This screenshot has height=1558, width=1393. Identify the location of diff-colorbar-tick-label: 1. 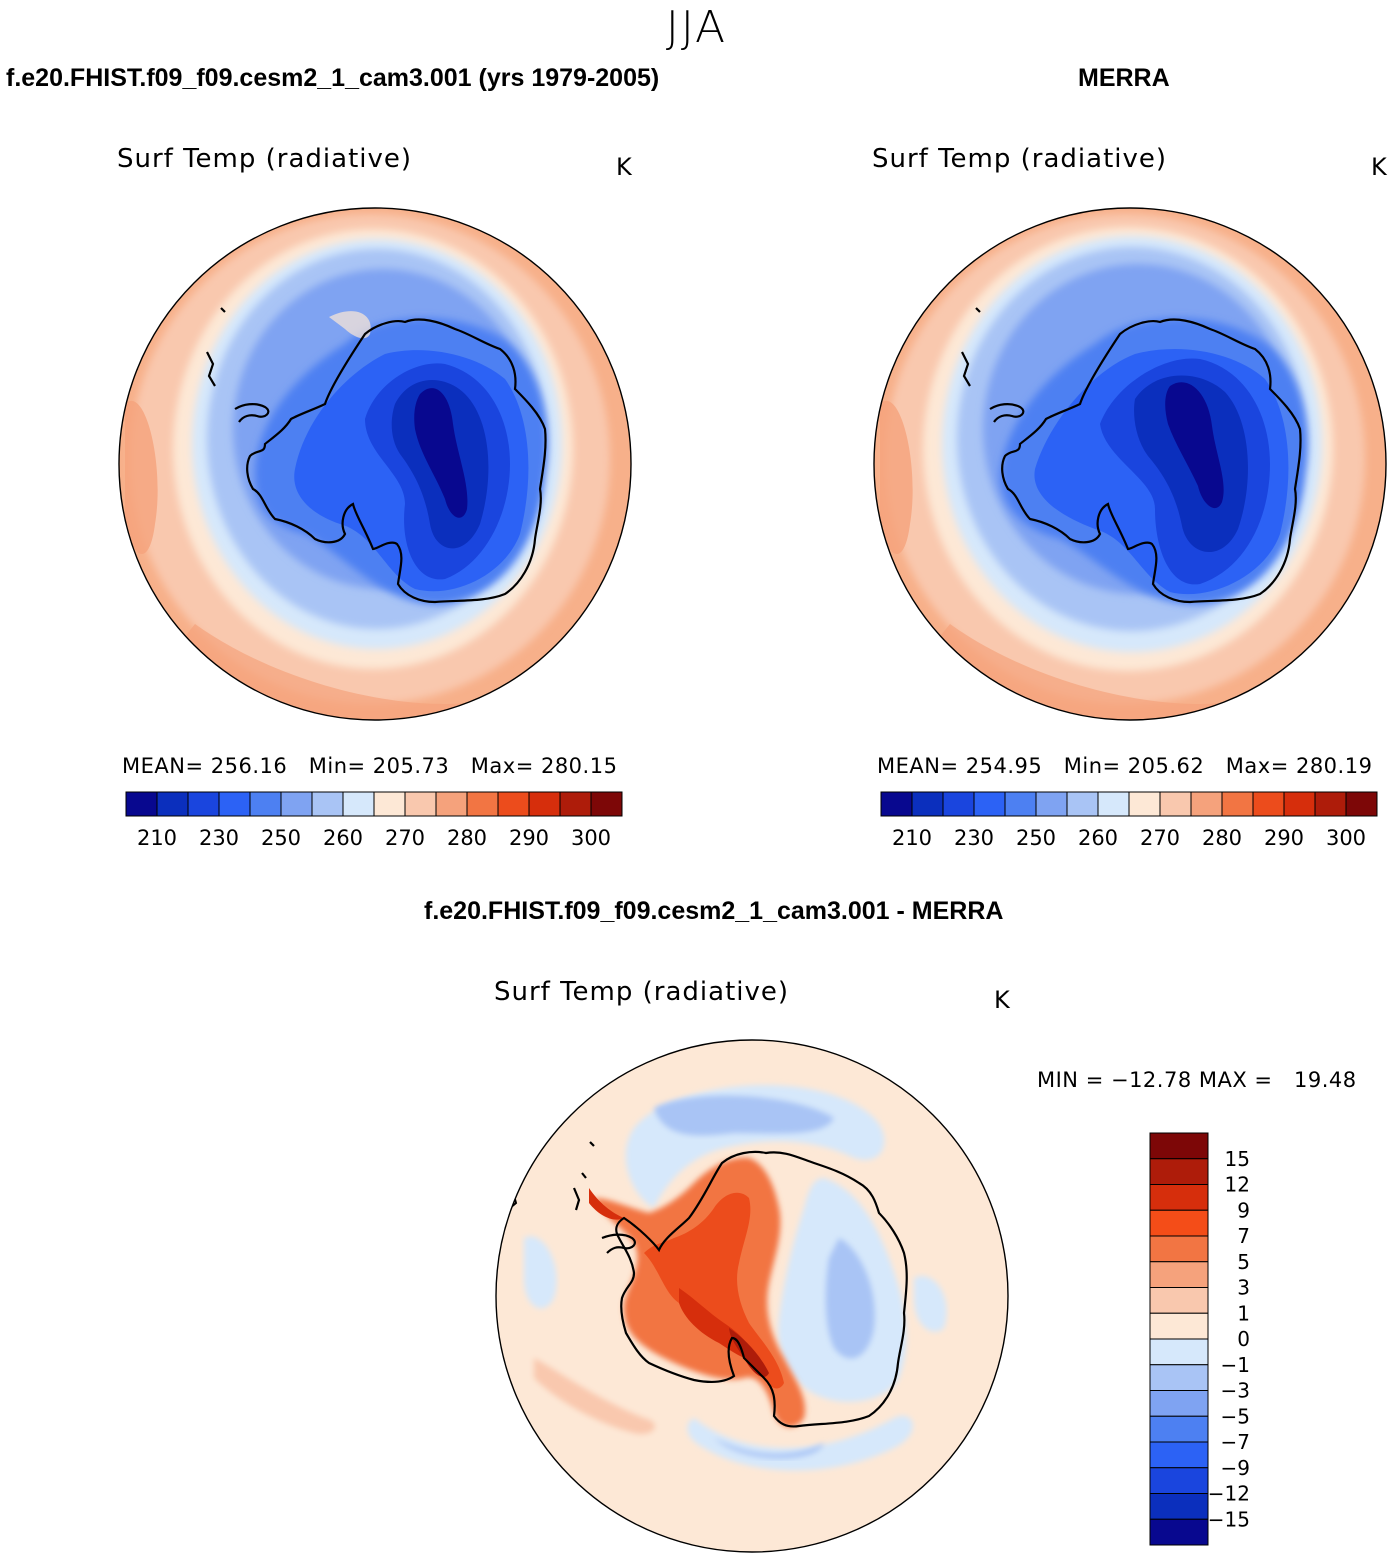
(1243, 1313).